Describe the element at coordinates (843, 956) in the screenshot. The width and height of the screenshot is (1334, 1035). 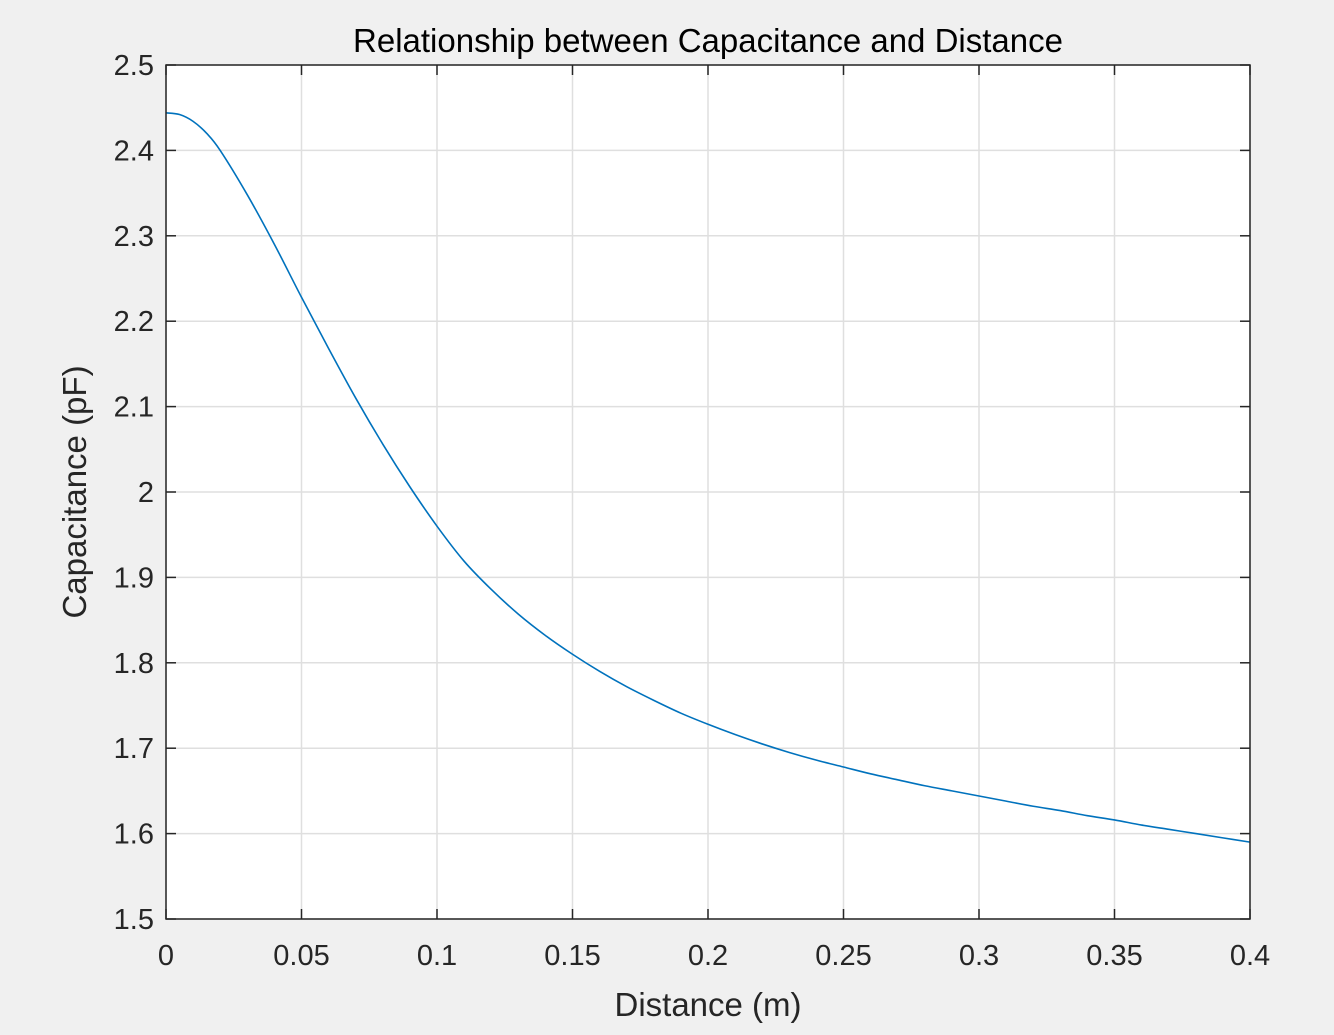
I see `x-tick-label: 0.25` at that location.